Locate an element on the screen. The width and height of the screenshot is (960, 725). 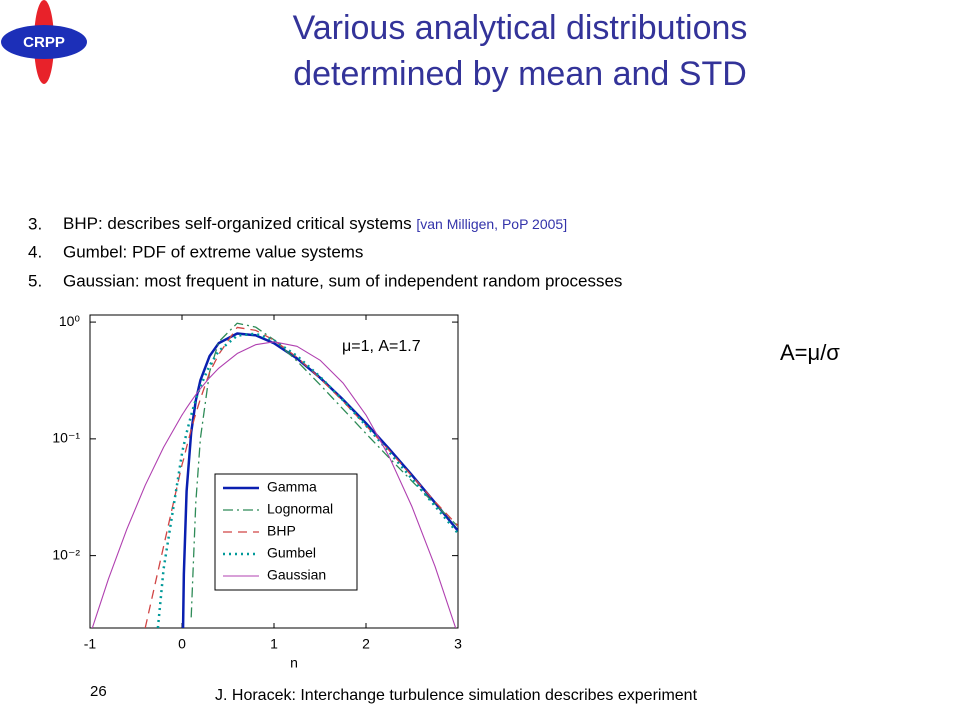
legend-label: Gamma is located at coordinates (292, 487).